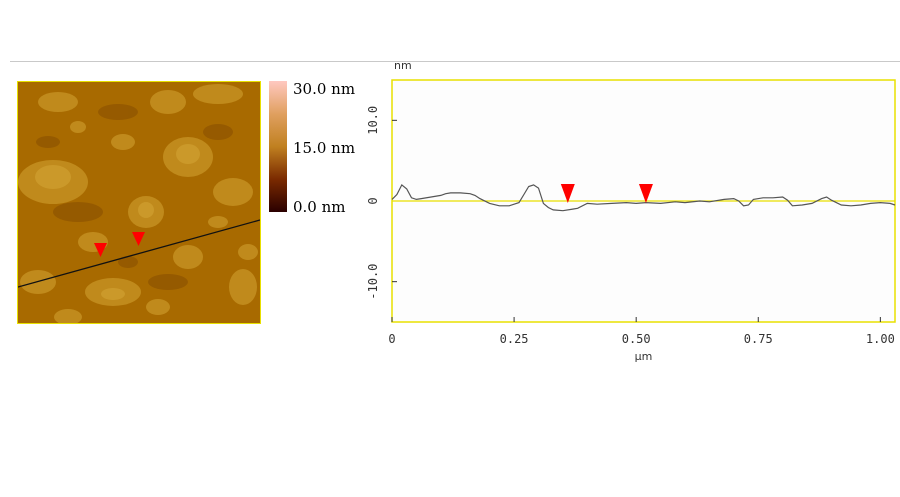 The width and height of the screenshot is (900, 497). Describe the element at coordinates (880, 339) in the screenshot. I see `x-tick-label: 1.00` at that location.